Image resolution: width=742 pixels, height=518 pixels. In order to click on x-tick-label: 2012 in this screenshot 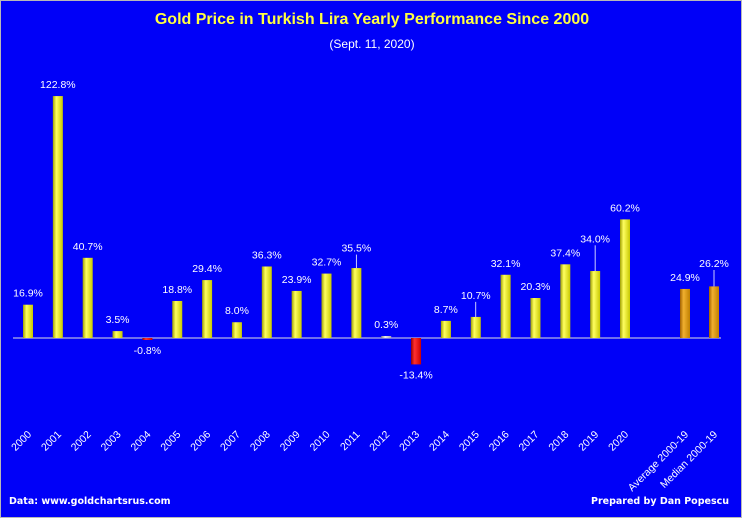, I will do `click(379, 441)`.